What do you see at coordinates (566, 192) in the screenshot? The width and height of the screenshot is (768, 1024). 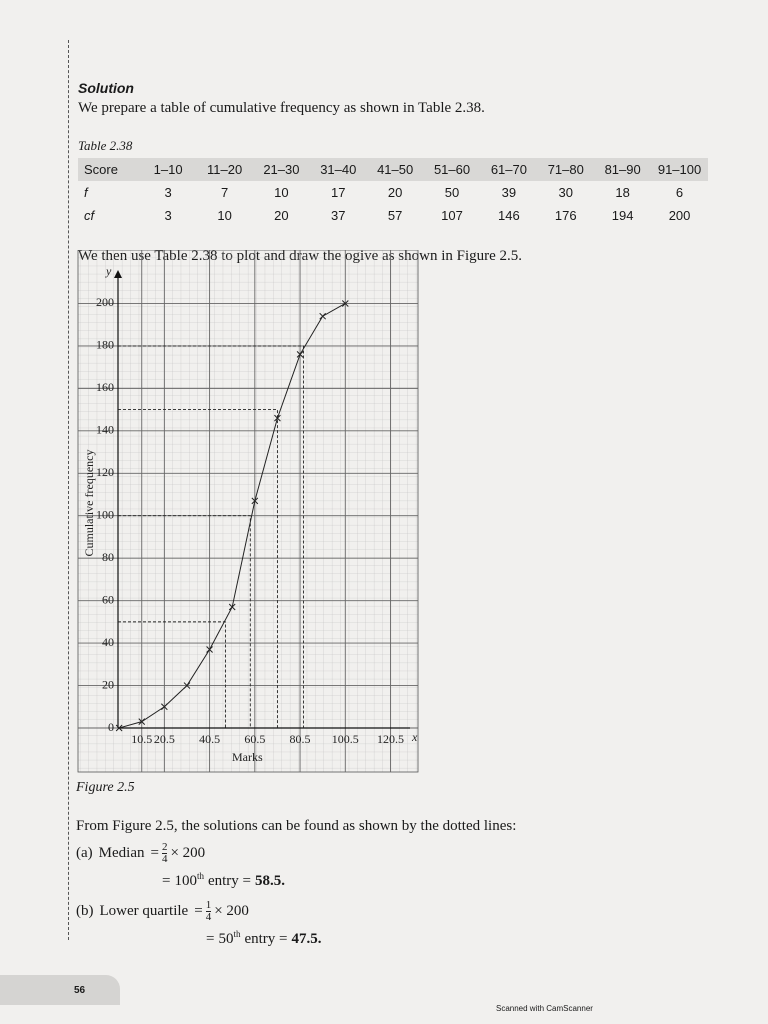 I see `table-cell: 30` at bounding box center [566, 192].